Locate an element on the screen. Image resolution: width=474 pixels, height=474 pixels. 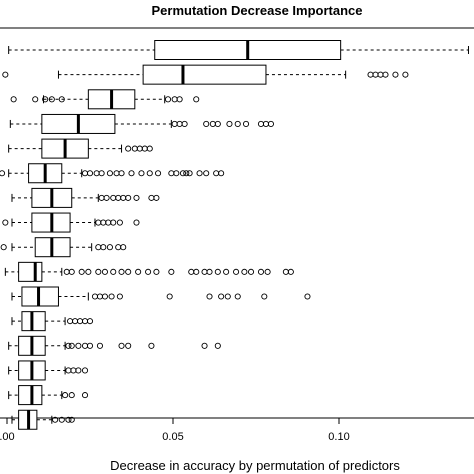
x-tick-label: 0.10 is located at coordinates (338, 437).